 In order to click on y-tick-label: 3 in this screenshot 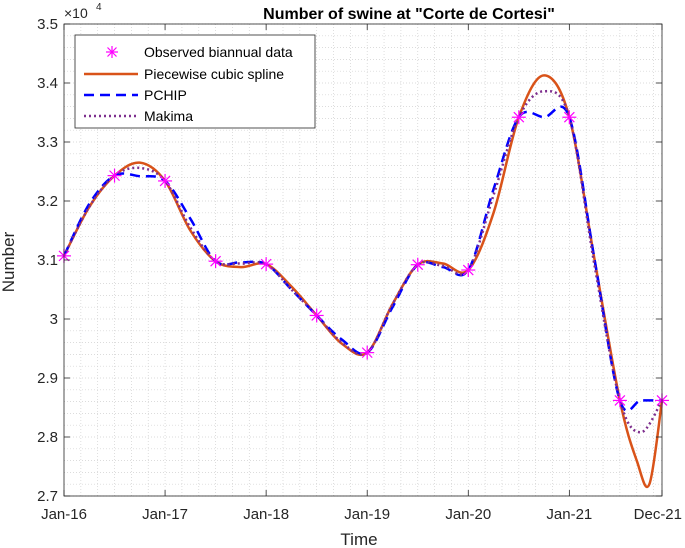, I will do `click(54, 319)`.